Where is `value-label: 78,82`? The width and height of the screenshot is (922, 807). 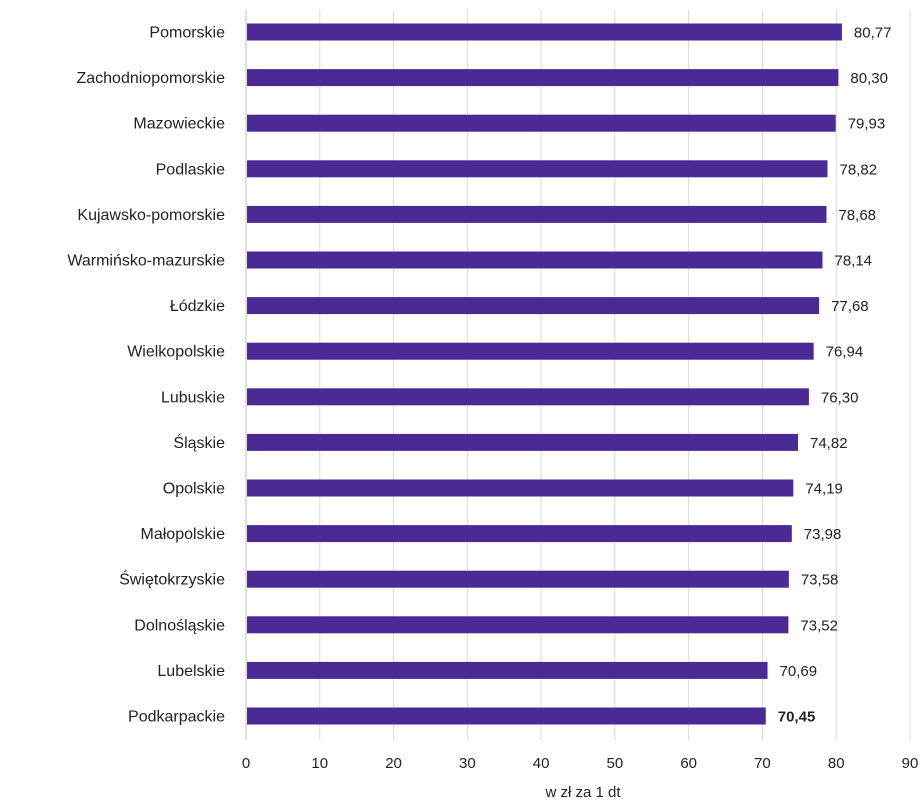
value-label: 78,82 is located at coordinates (859, 169).